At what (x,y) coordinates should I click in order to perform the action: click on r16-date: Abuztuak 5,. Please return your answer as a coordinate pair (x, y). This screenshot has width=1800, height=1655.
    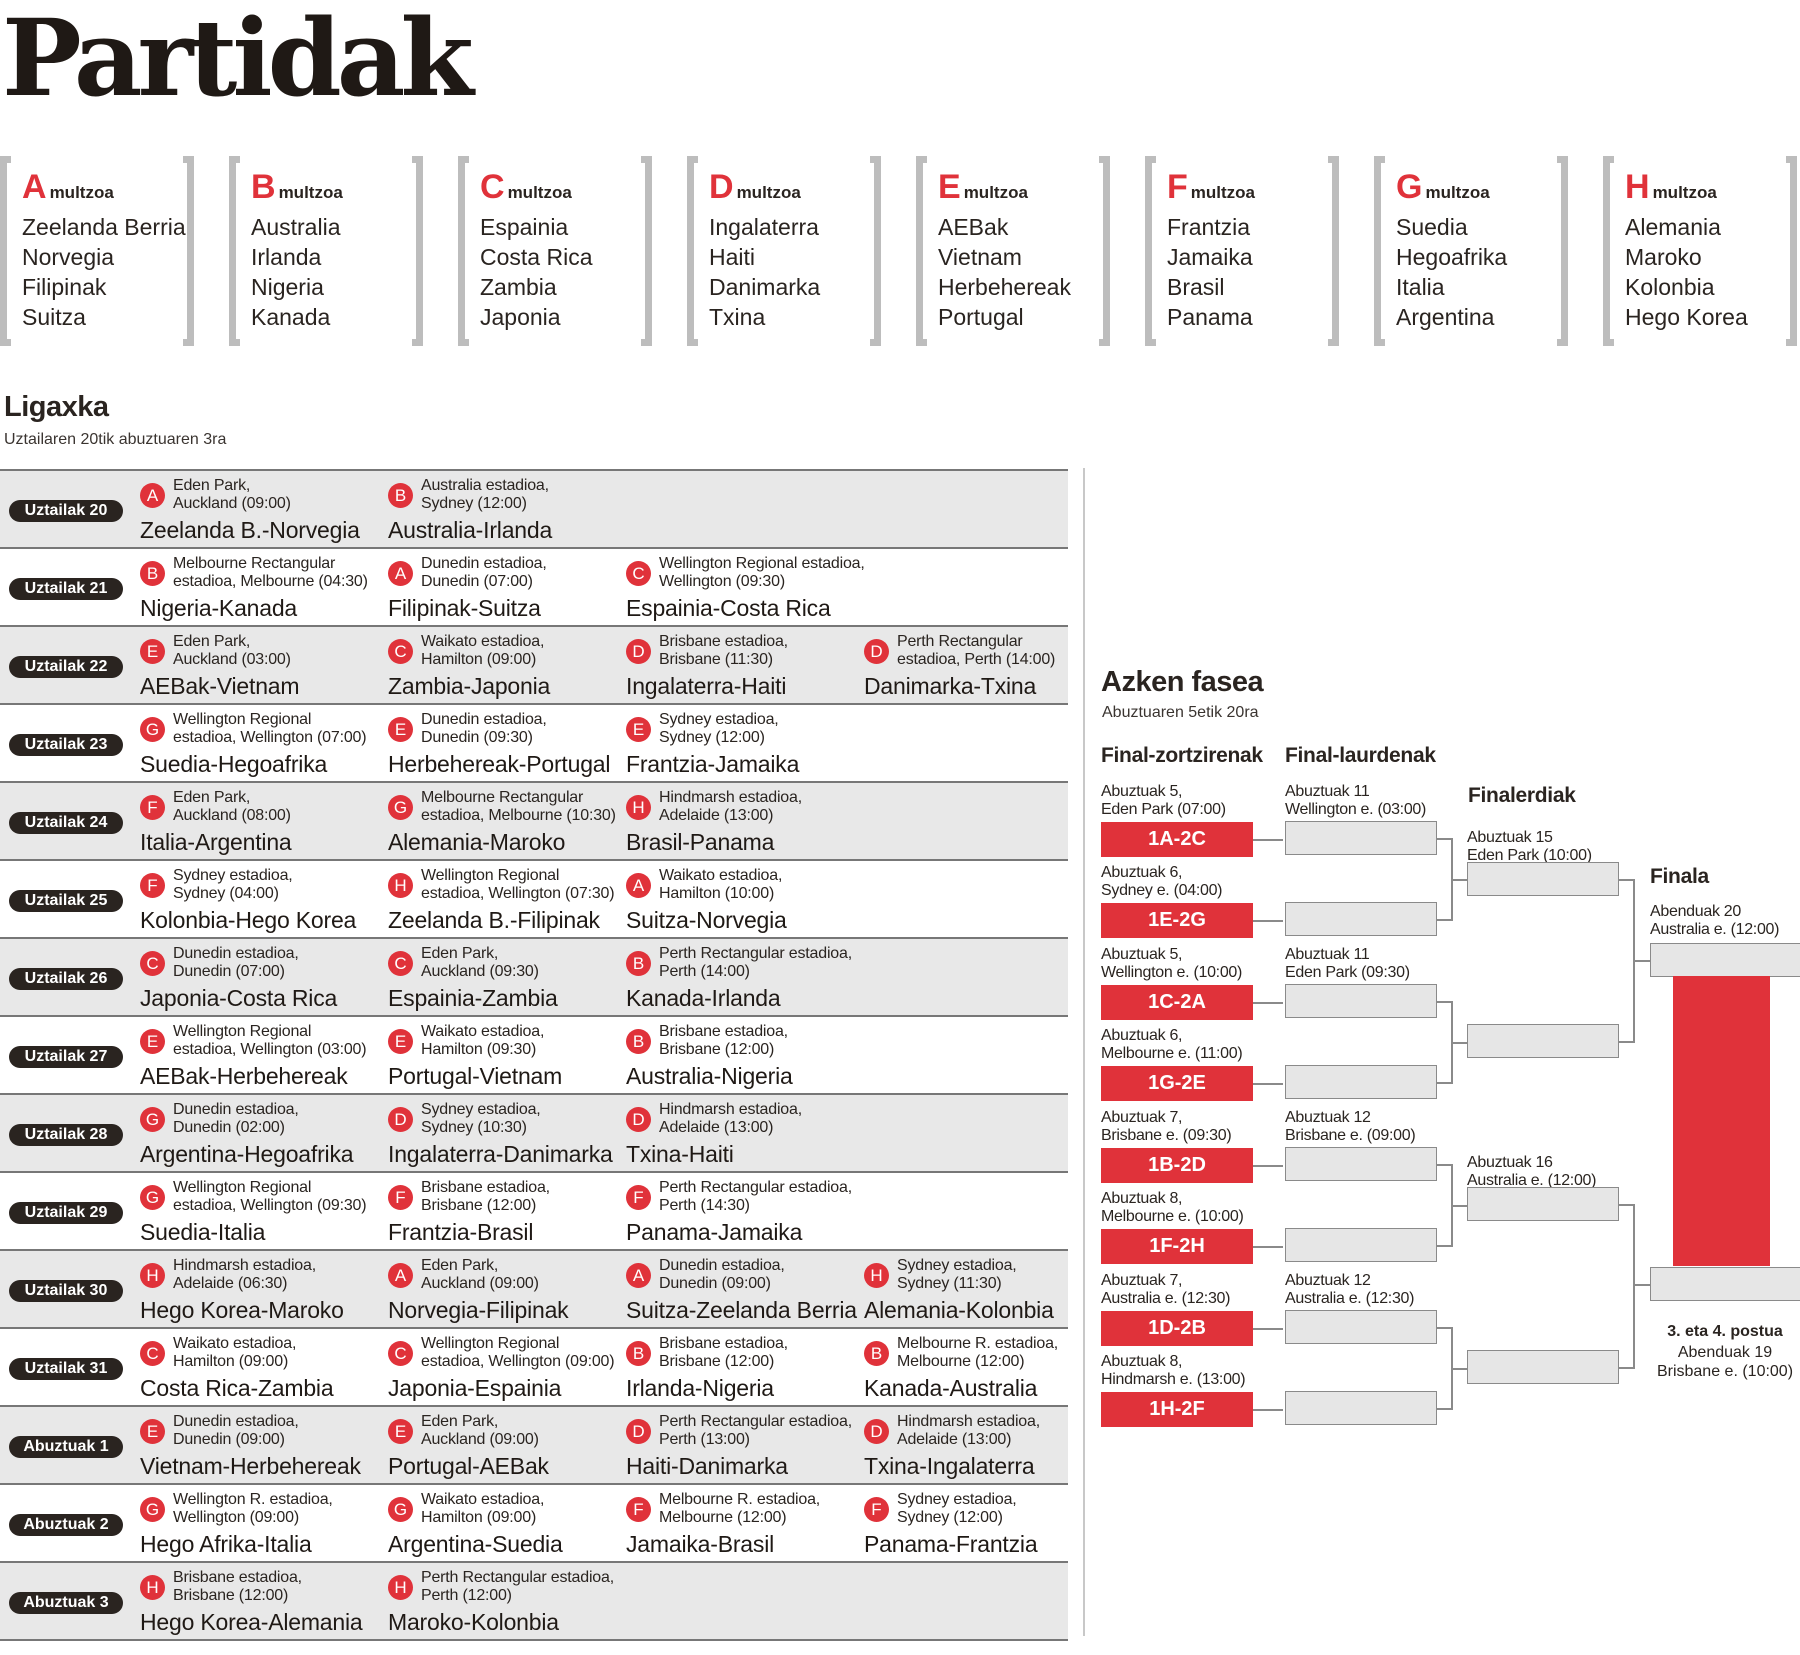
    Looking at the image, I should click on (1142, 791).